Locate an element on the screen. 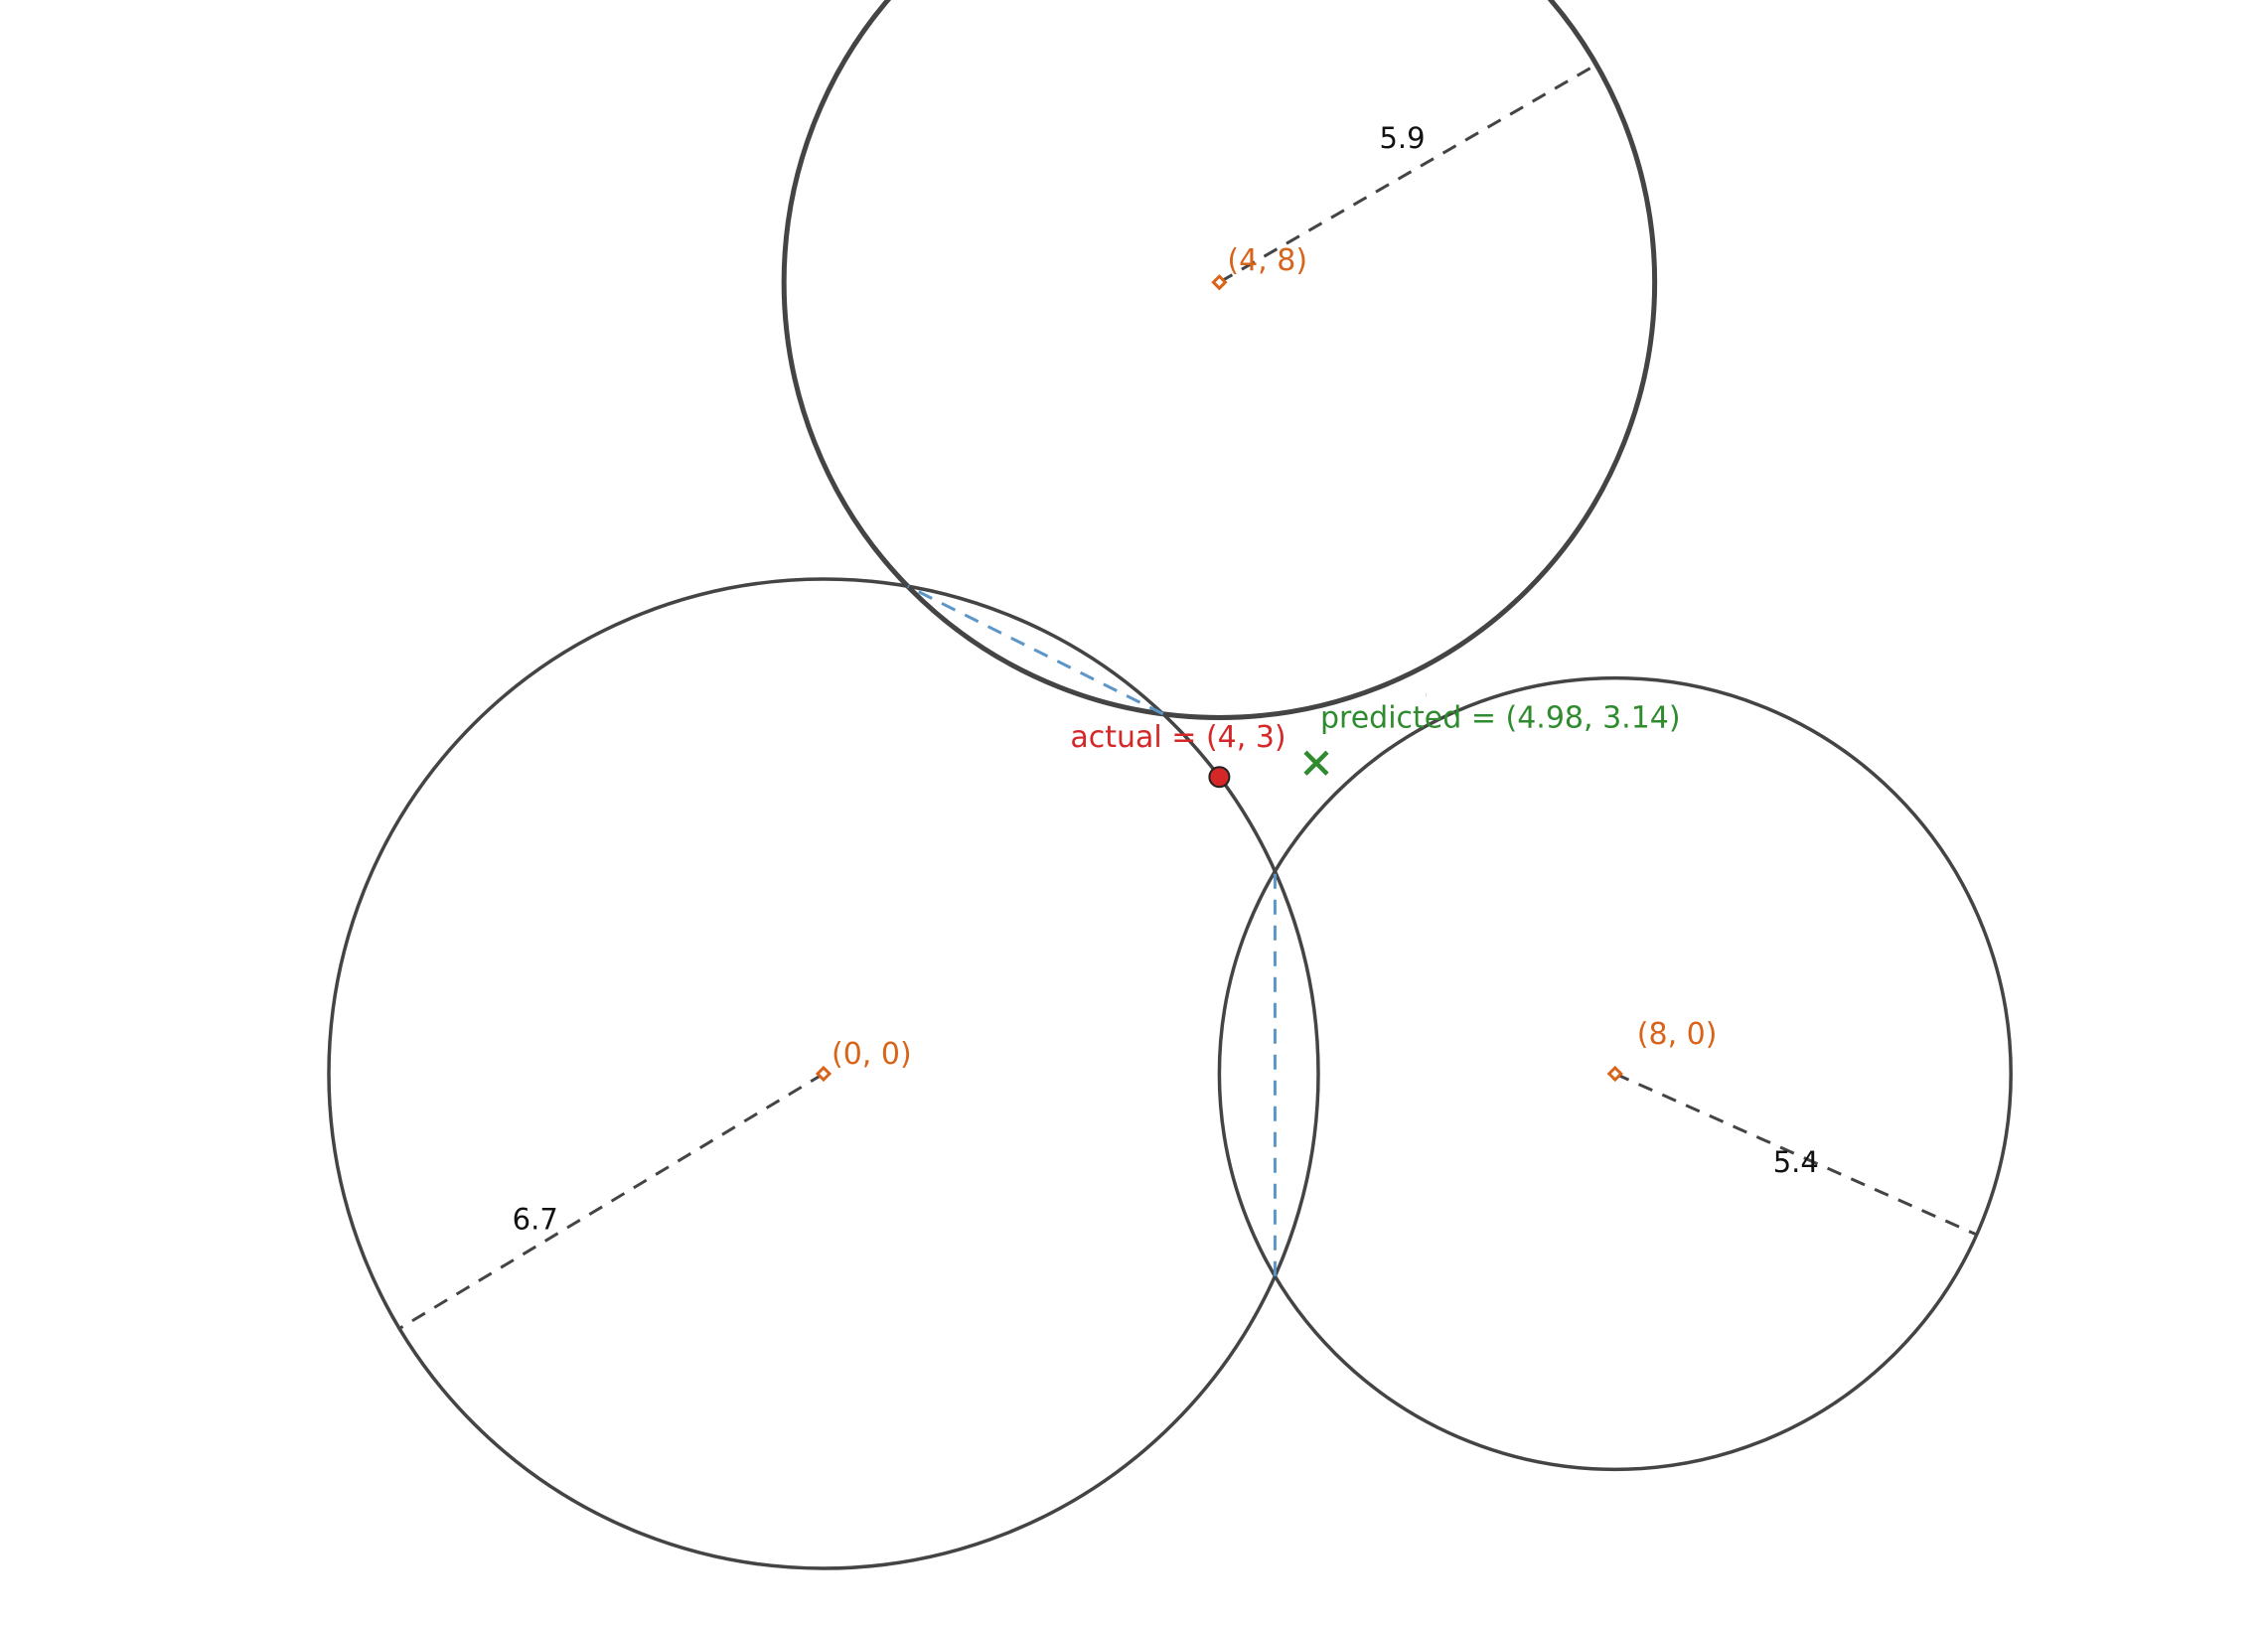  predicted-label: predicted = (4.98, 3.14) is located at coordinates (1500, 718).